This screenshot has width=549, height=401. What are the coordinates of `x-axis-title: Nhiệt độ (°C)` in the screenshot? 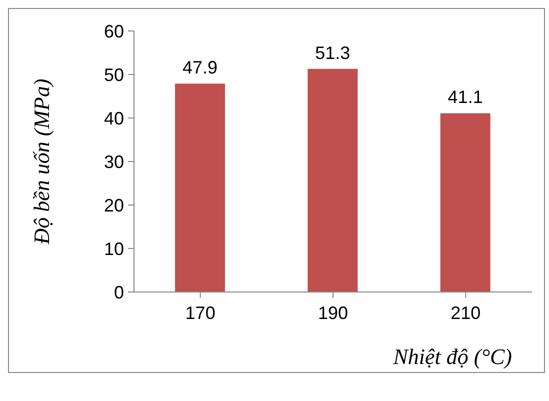 It's located at (452, 356).